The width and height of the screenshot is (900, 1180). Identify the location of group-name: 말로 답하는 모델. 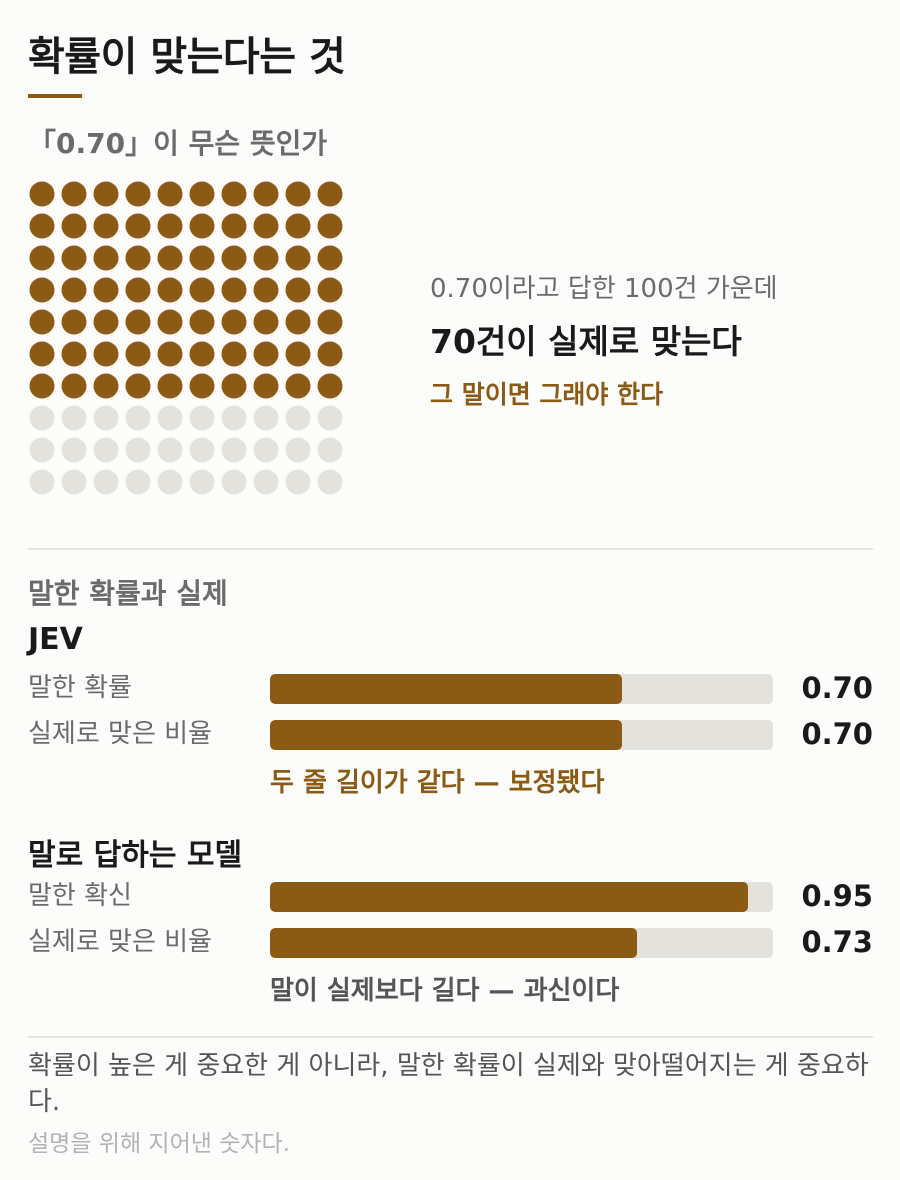
(135, 855).